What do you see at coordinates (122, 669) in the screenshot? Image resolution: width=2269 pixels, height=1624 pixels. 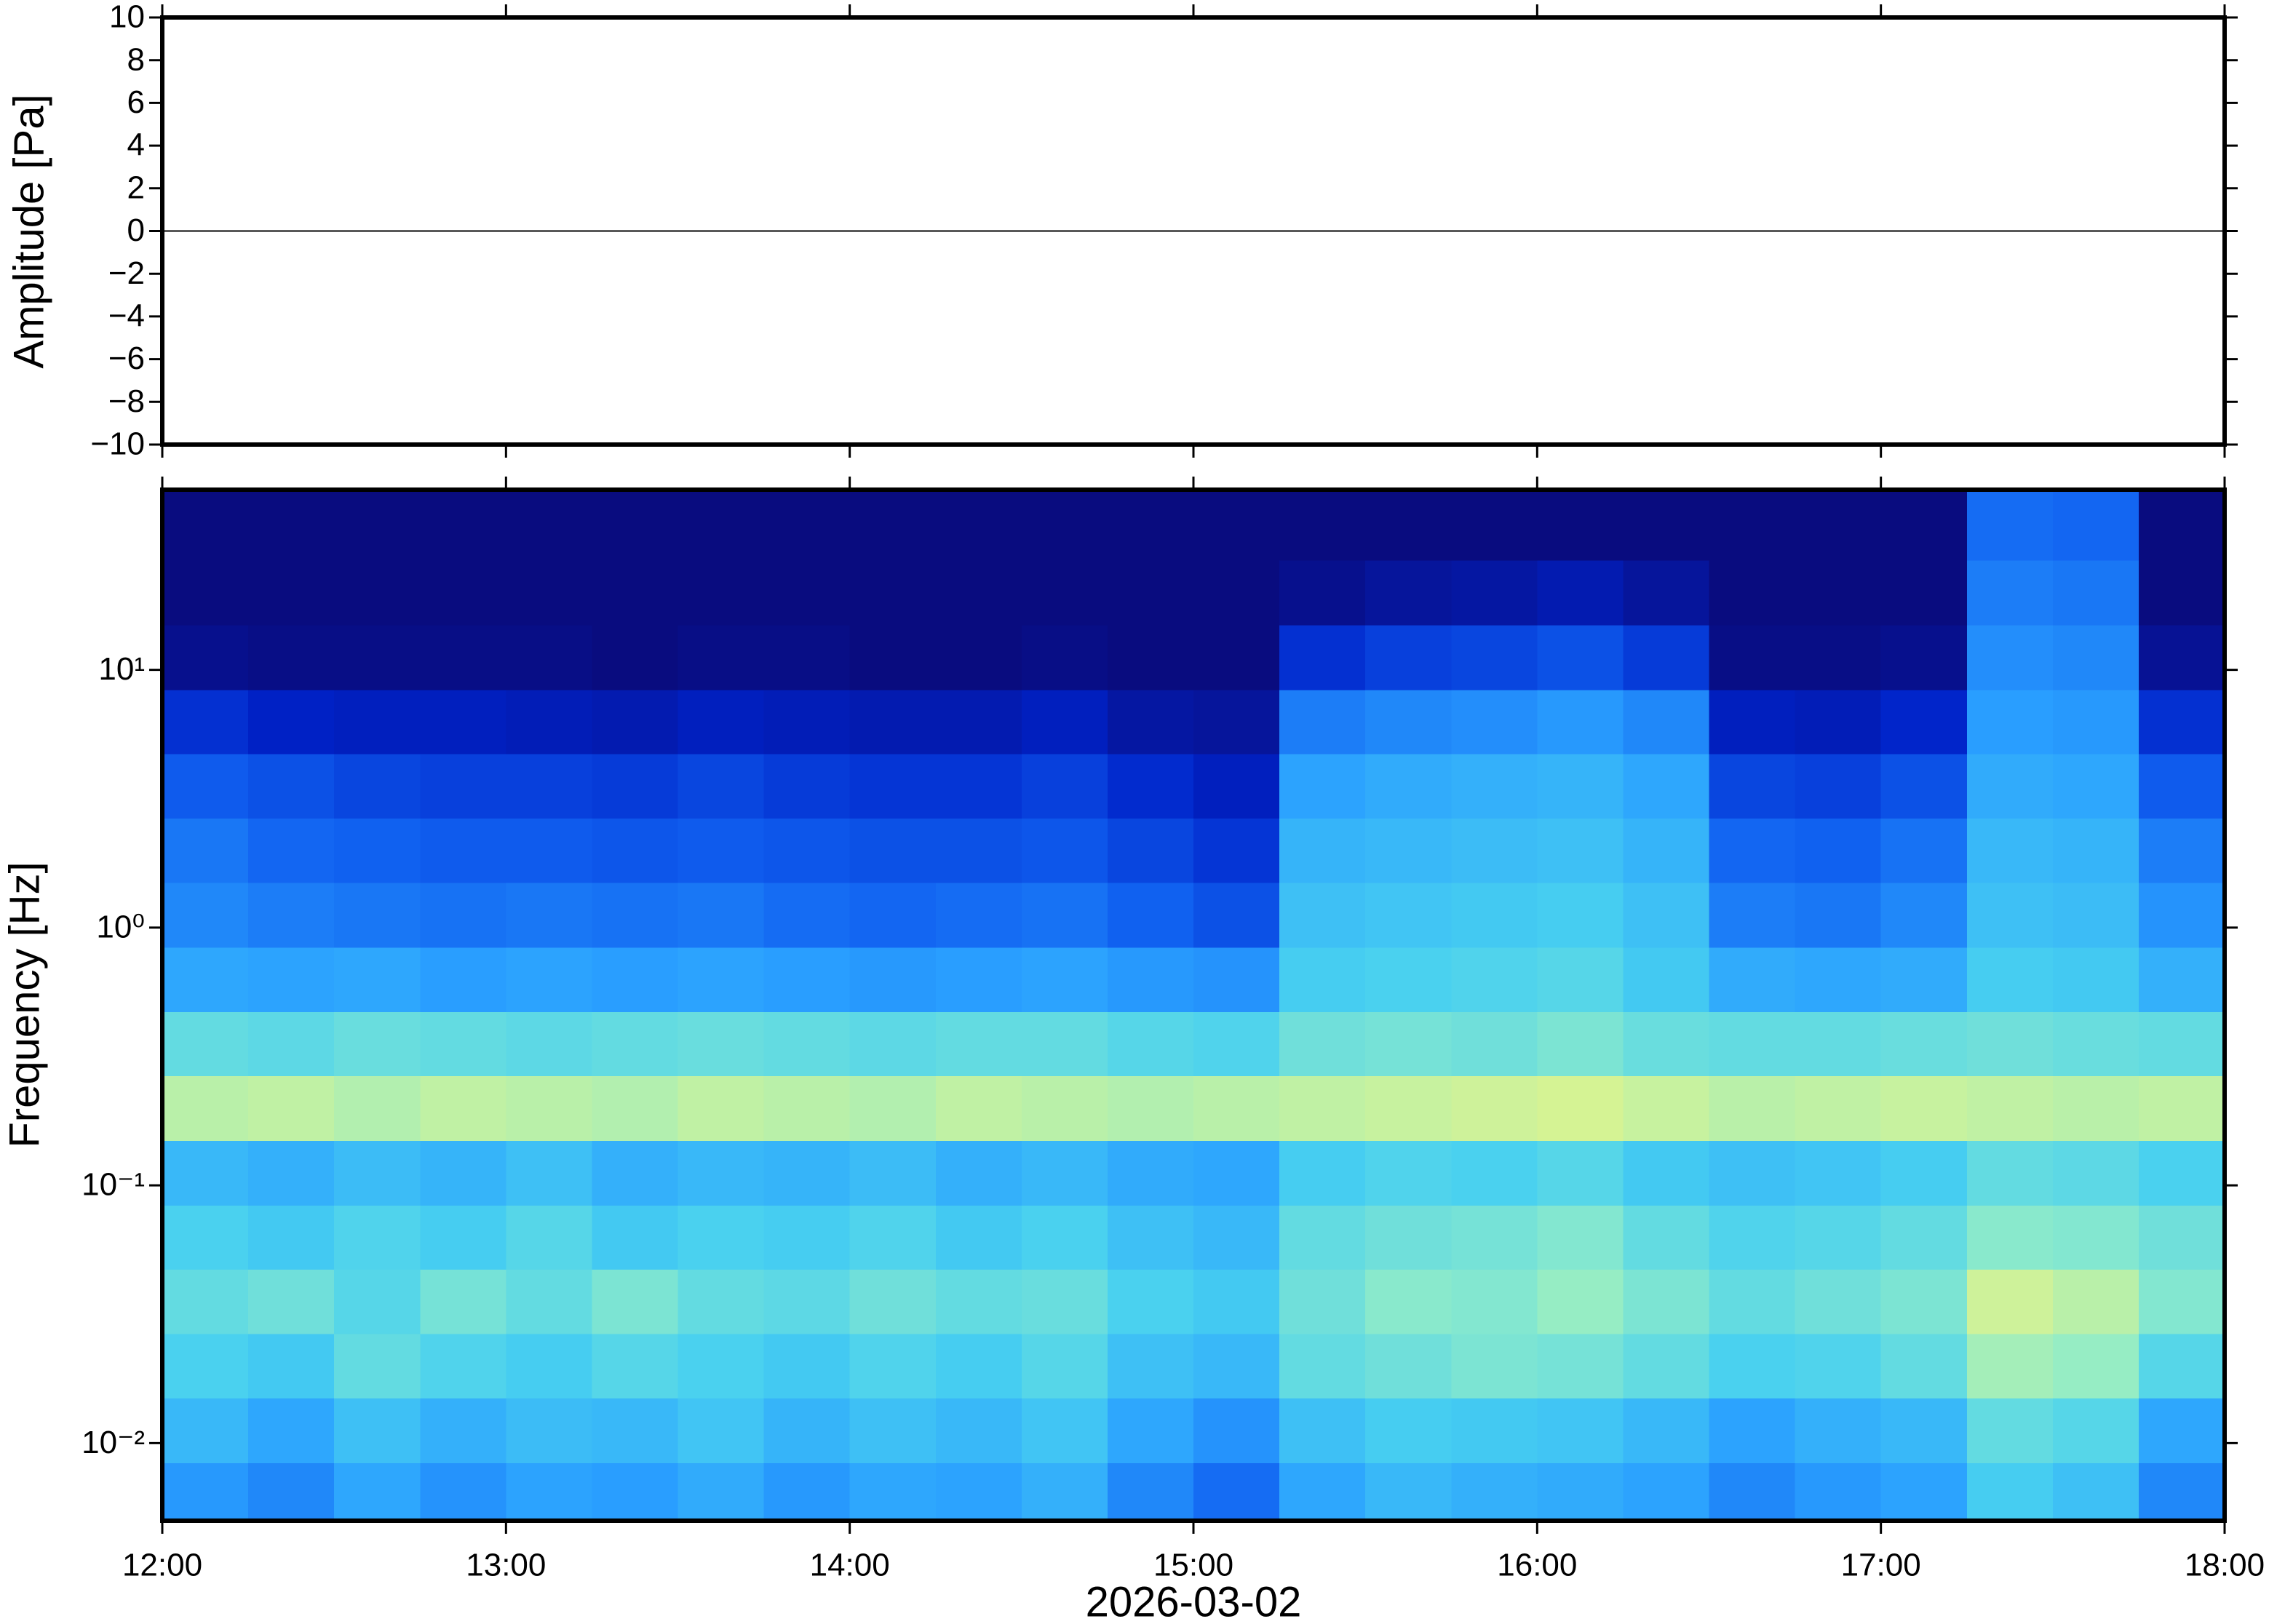 I see `y-tick-label: 10¹` at bounding box center [122, 669].